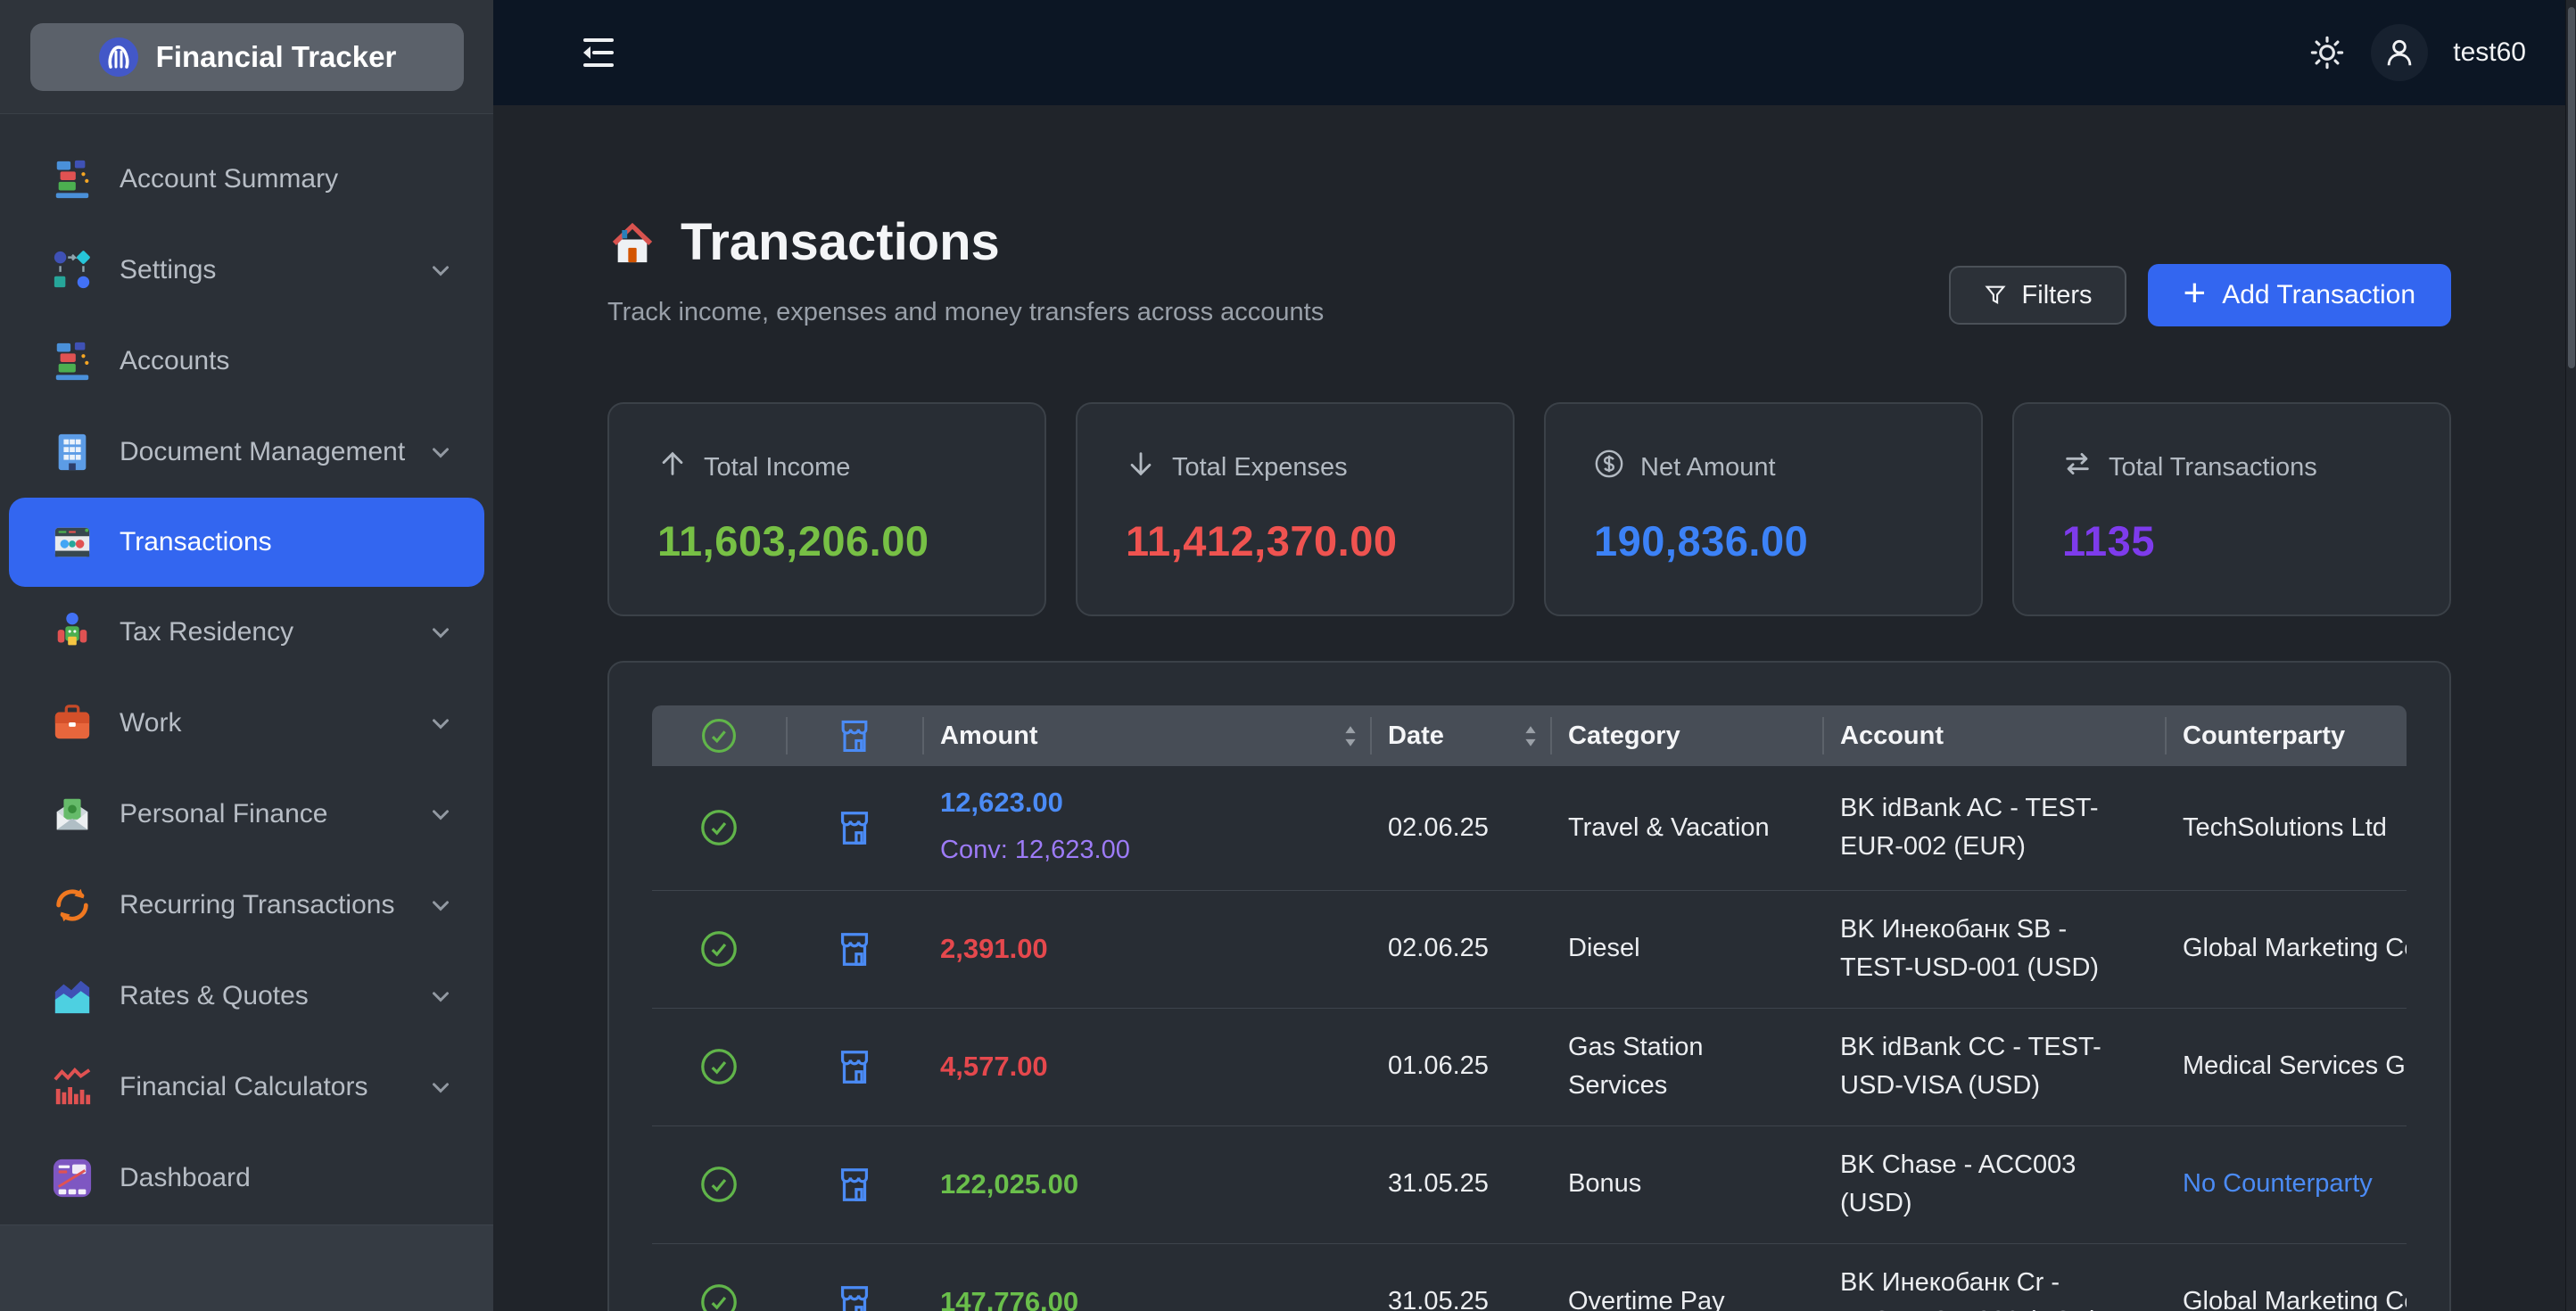  What do you see at coordinates (719, 735) in the screenshot?
I see `header-status-column` at bounding box center [719, 735].